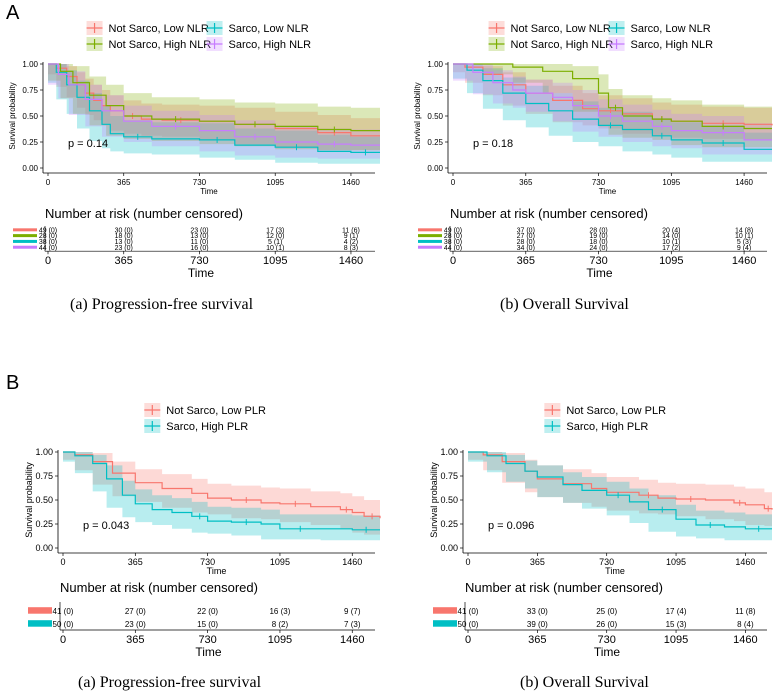 Image resolution: width=777 pixels, height=695 pixels. What do you see at coordinates (584, 682) in the screenshot?
I see `caption-b-bottom: (b) Overall Survival` at bounding box center [584, 682].